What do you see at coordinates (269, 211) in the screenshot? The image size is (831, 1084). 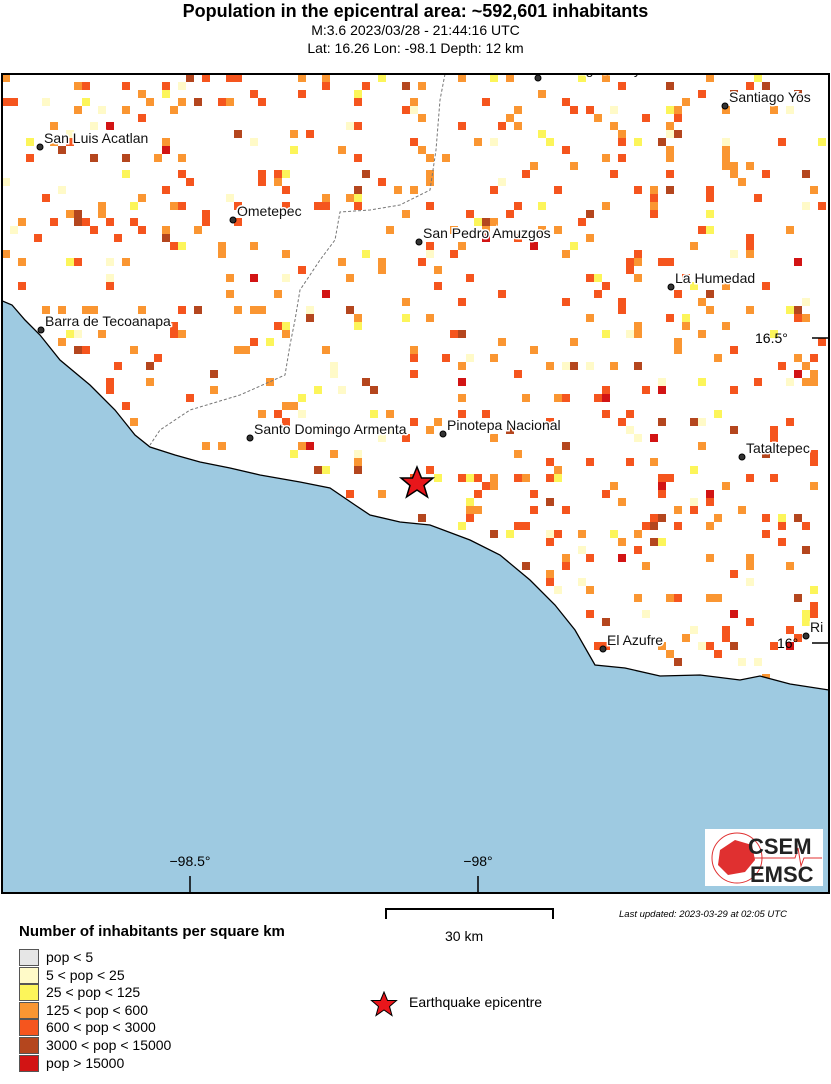 I see `city-label: Ometepec` at bounding box center [269, 211].